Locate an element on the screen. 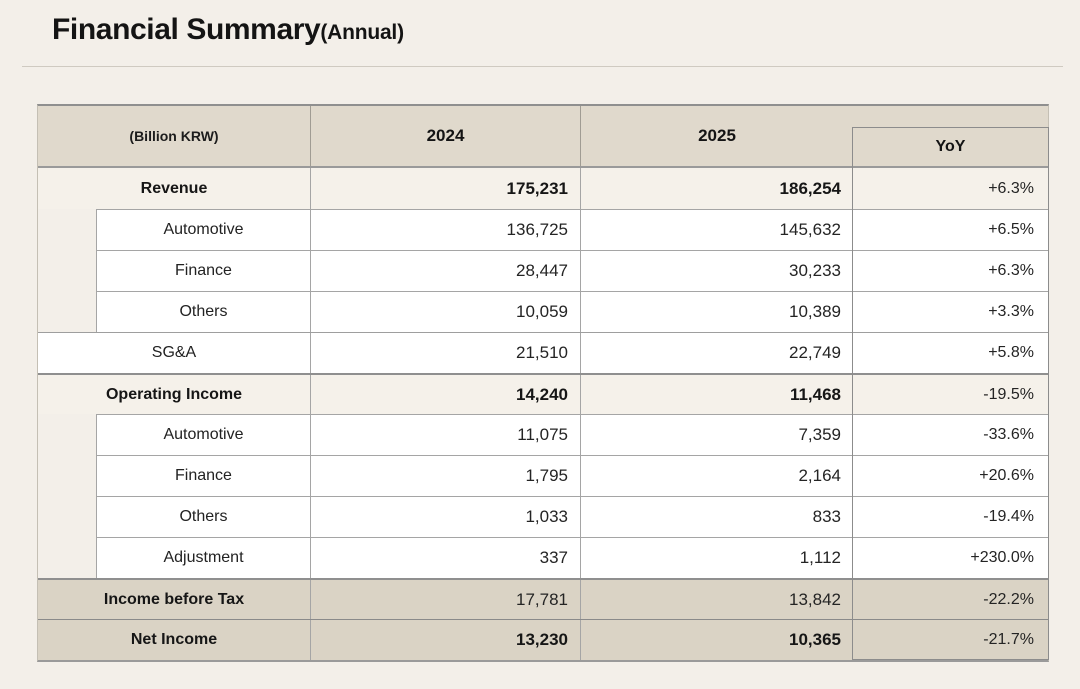 This screenshot has width=1080, height=689. table-row-oi-adjustment: Adjustment 337 1,112 +230.0% is located at coordinates (543, 557).